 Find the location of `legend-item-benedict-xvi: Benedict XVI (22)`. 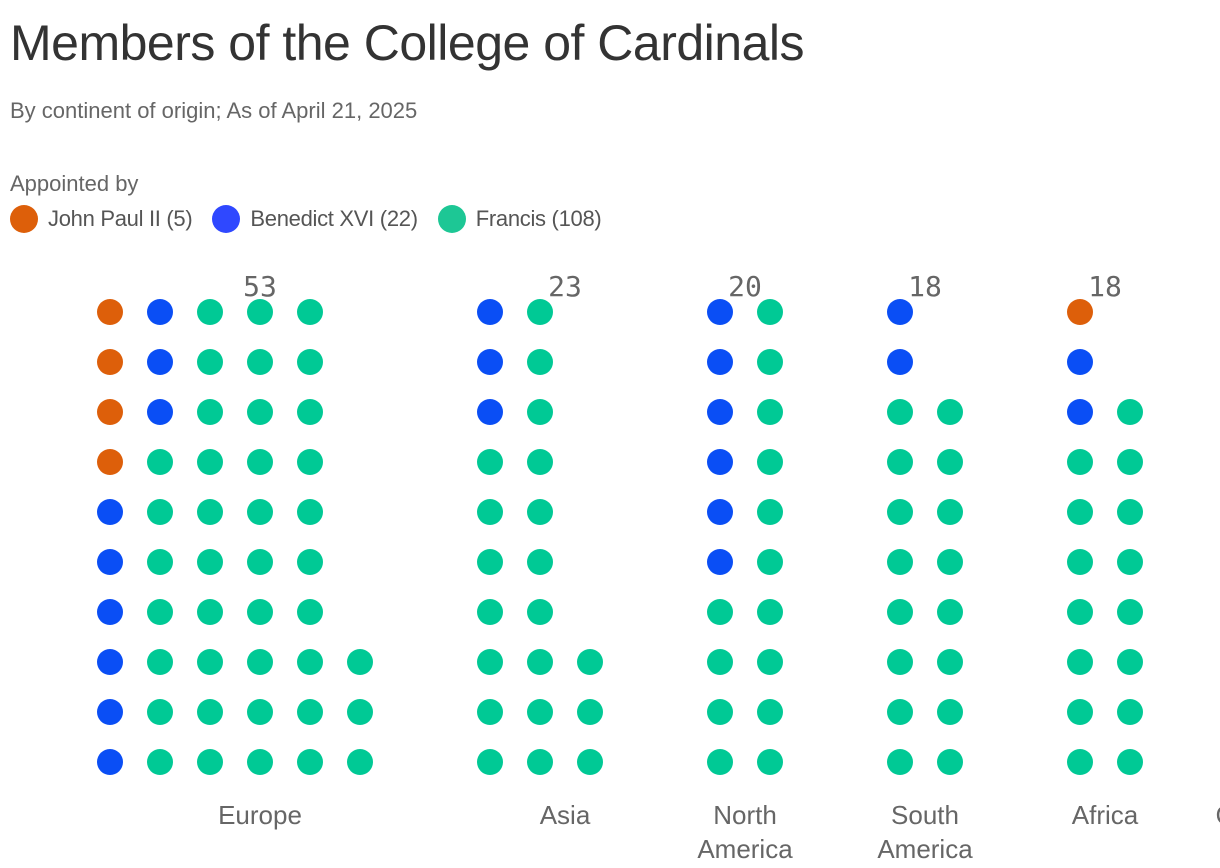

legend-item-benedict-xvi: Benedict XVI (22) is located at coordinates (315, 219).